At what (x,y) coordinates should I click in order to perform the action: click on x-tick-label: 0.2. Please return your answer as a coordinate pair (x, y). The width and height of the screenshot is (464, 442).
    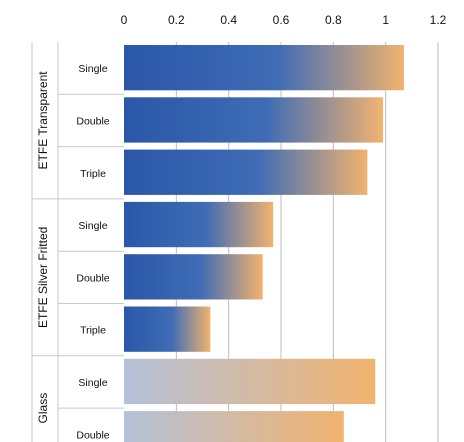
    Looking at the image, I should click on (176, 20).